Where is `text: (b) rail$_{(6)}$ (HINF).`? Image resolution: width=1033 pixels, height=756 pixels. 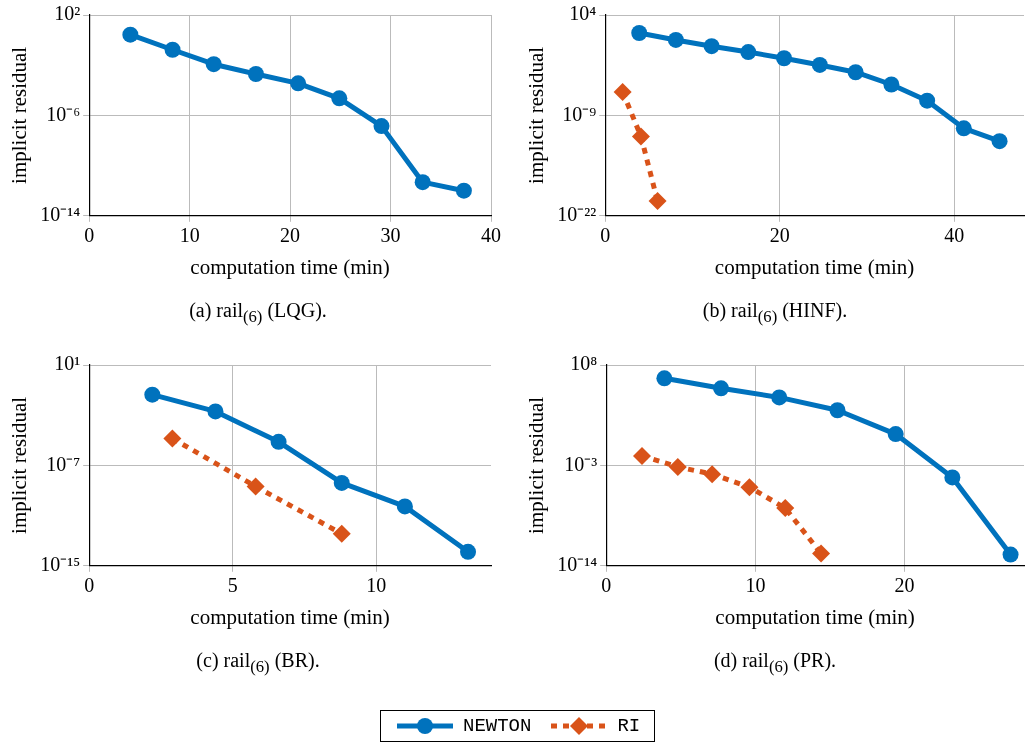
text: (b) rail$_{(6)}$ (HINF). is located at coordinates (775, 313).